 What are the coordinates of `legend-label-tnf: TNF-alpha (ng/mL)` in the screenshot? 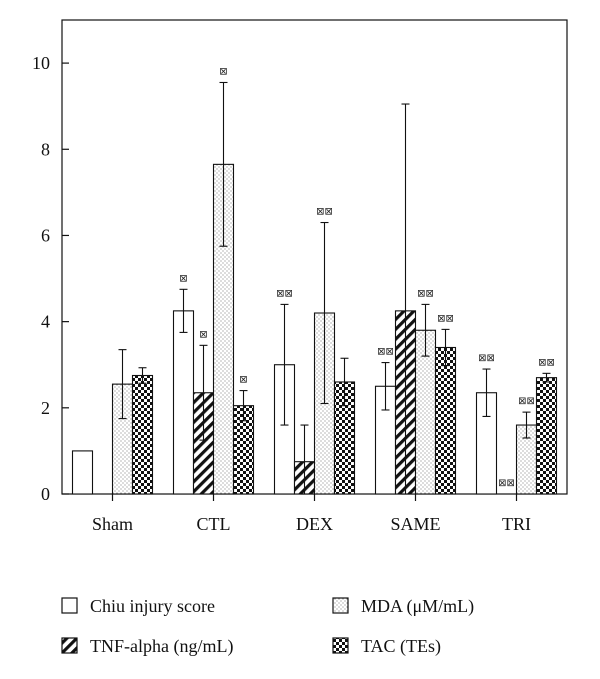 It's located at (161, 646).